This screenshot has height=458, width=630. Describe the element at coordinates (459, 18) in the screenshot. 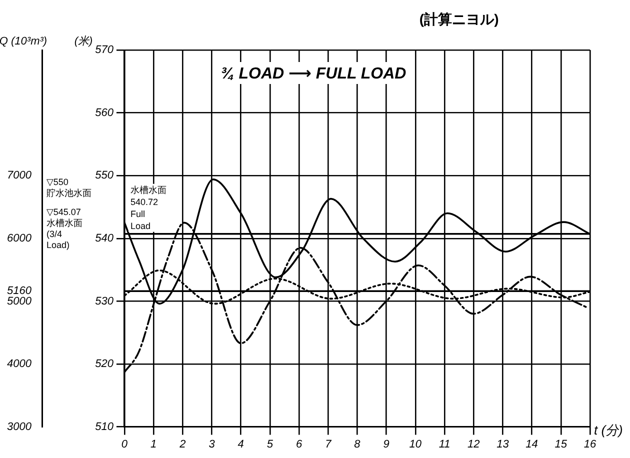

I see `chart-subtitle: (計算ニヨル)` at that location.